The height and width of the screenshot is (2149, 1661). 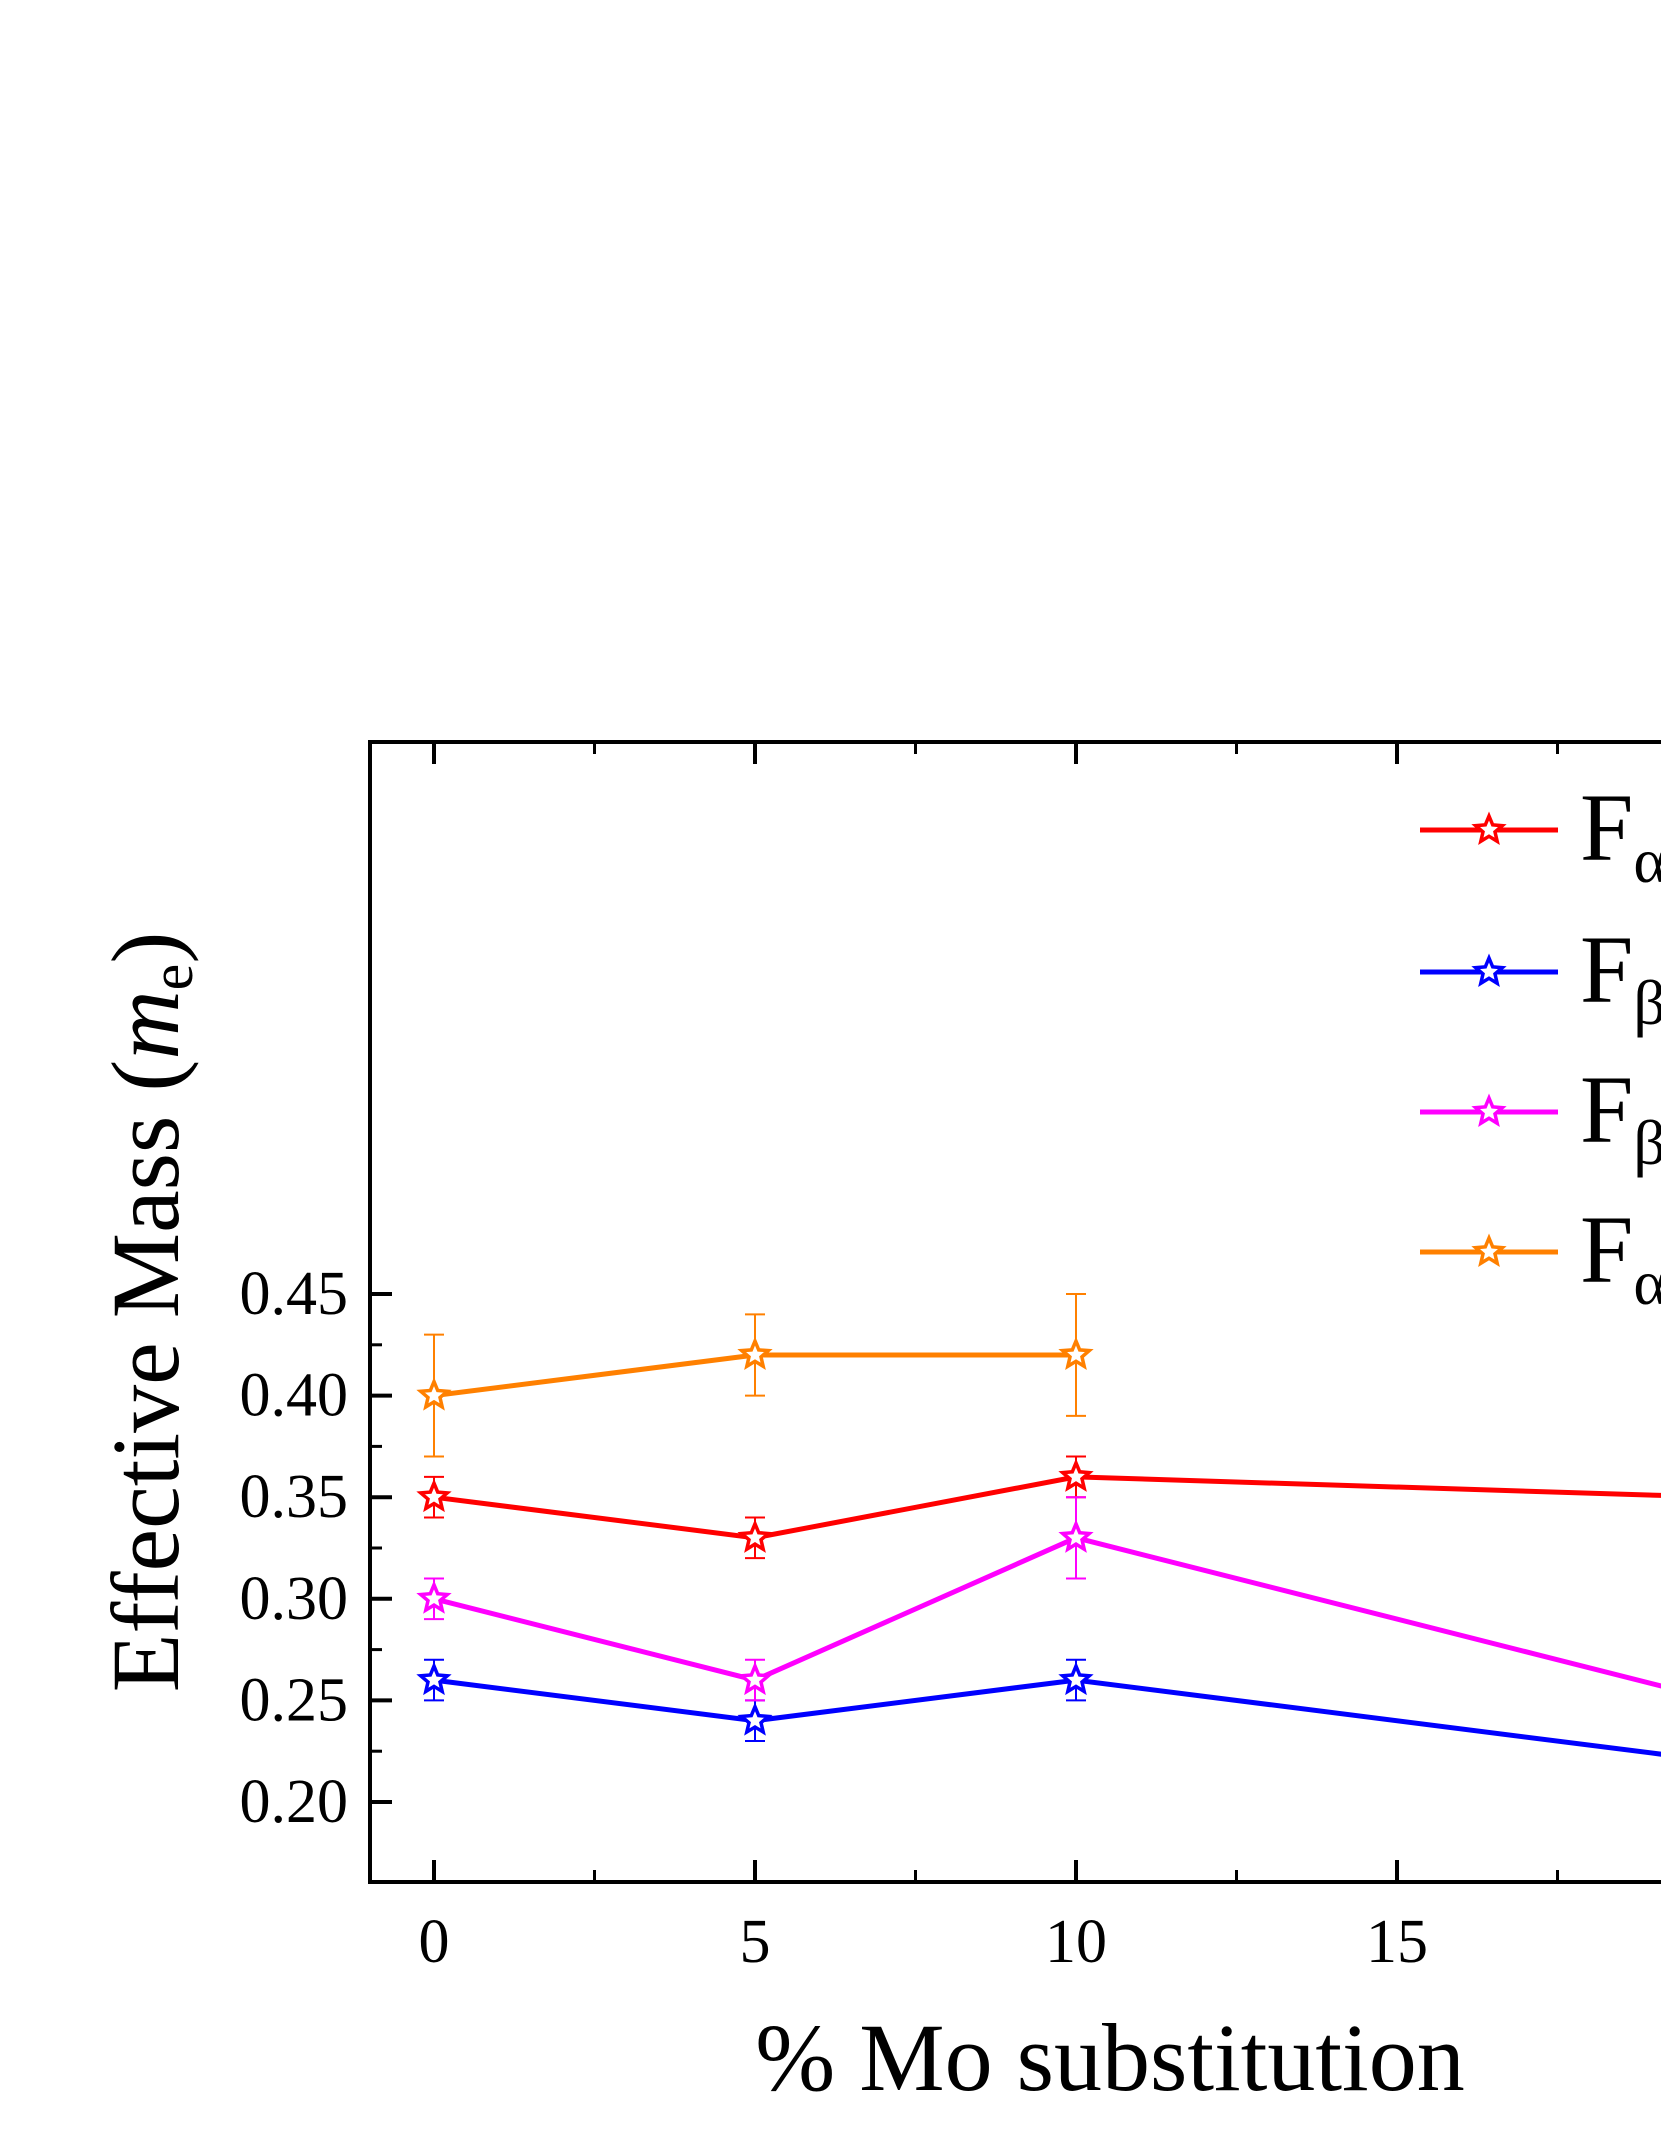 What do you see at coordinates (294, 1599) in the screenshot?
I see `y-tick-label: 0.30` at bounding box center [294, 1599].